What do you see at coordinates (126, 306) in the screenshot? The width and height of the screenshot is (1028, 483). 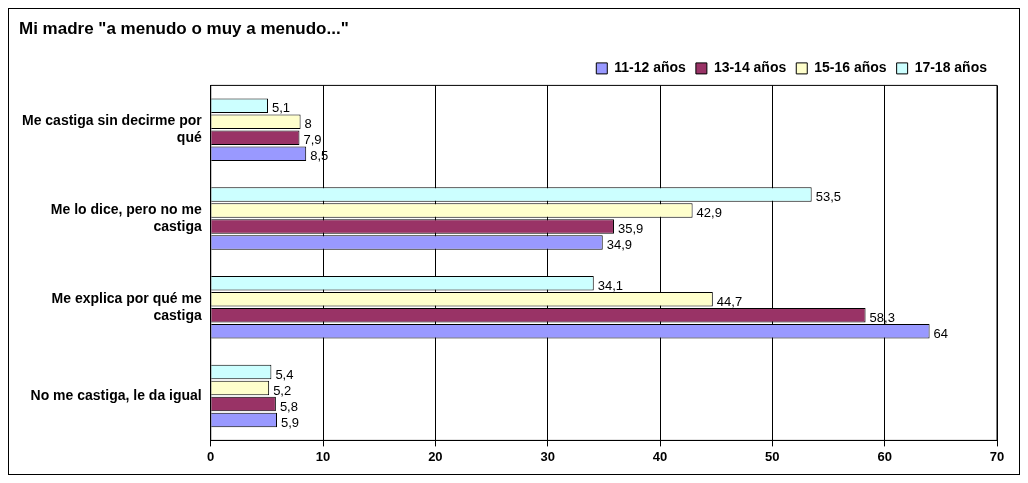 I see `y-tick-label: Me explica por qué me castiga` at bounding box center [126, 306].